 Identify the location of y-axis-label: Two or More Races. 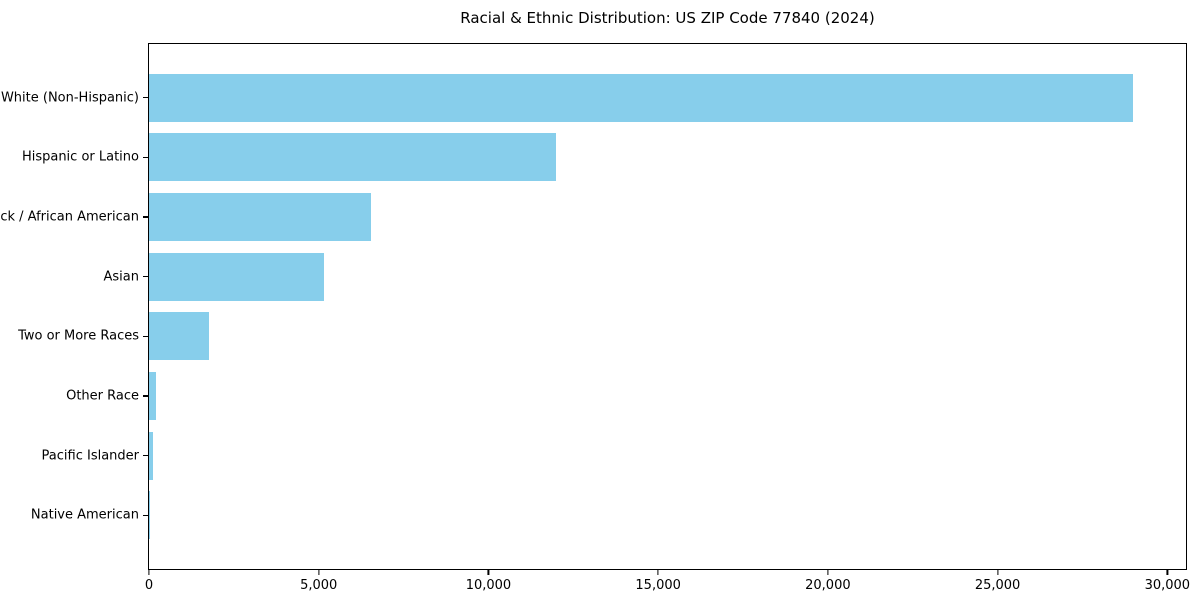
(78, 336).